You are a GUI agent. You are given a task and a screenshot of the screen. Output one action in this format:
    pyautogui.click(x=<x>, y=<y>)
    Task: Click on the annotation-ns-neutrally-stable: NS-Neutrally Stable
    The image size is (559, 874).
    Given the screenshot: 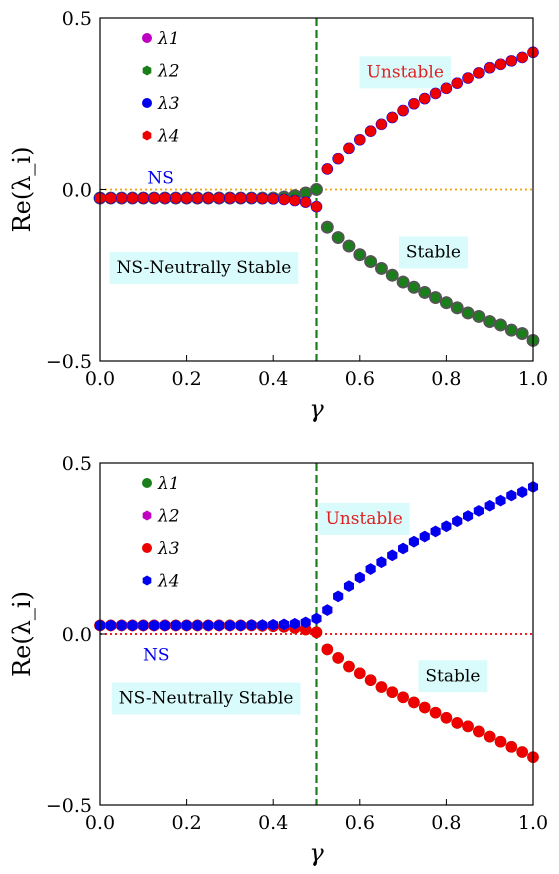 What is the action you would take?
    pyautogui.click(x=206, y=698)
    